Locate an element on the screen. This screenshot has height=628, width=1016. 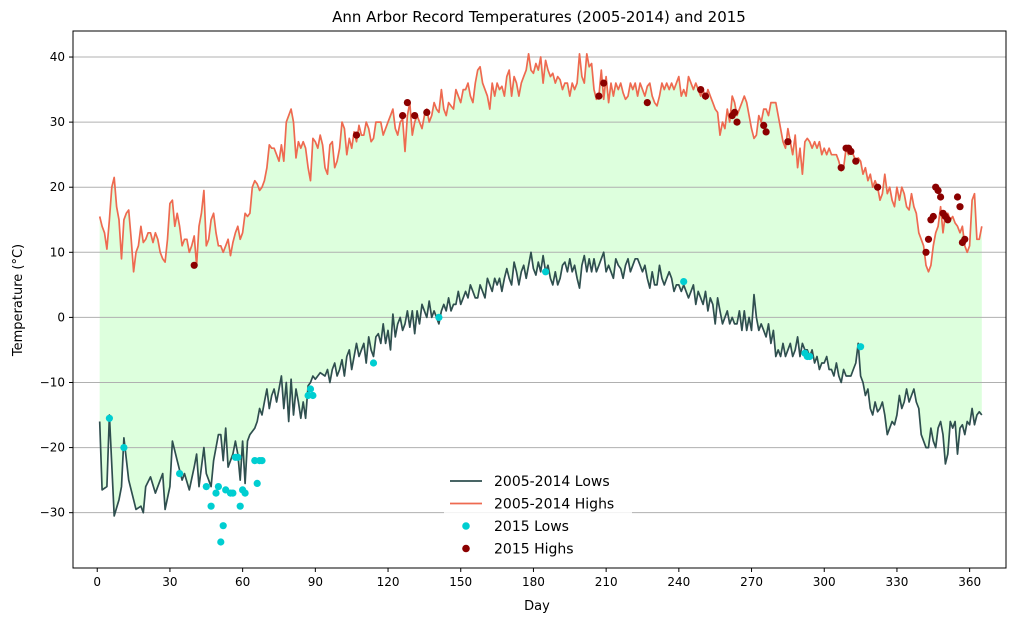
x-tick-label: 330 is located at coordinates (896, 582).